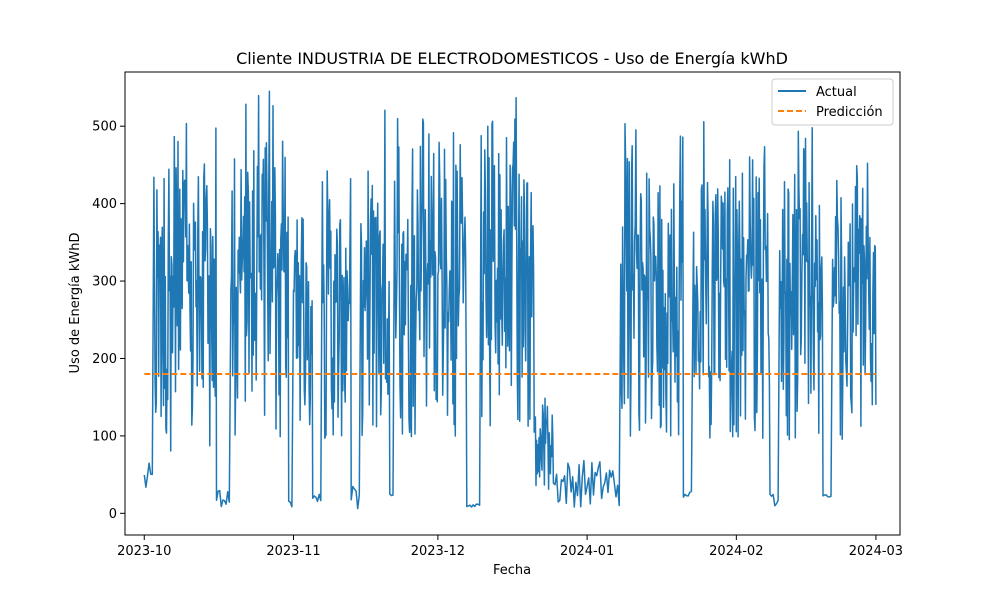  I want to click on legend-label-prediccion: Predicción, so click(849, 112).